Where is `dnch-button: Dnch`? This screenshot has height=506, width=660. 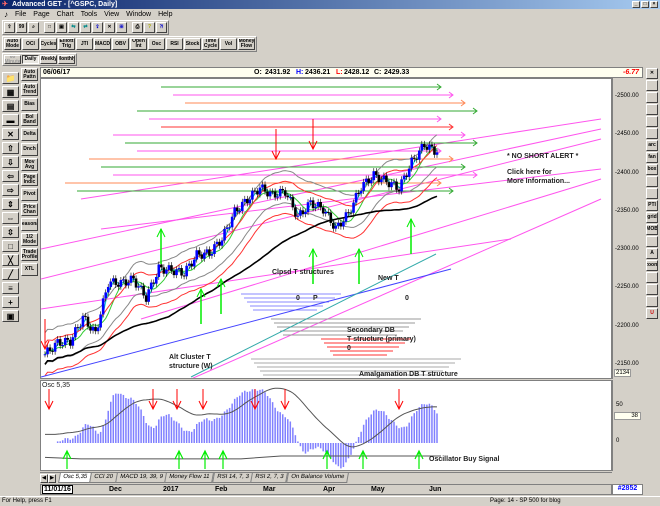
dnch-button: Dnch is located at coordinates (29, 149).